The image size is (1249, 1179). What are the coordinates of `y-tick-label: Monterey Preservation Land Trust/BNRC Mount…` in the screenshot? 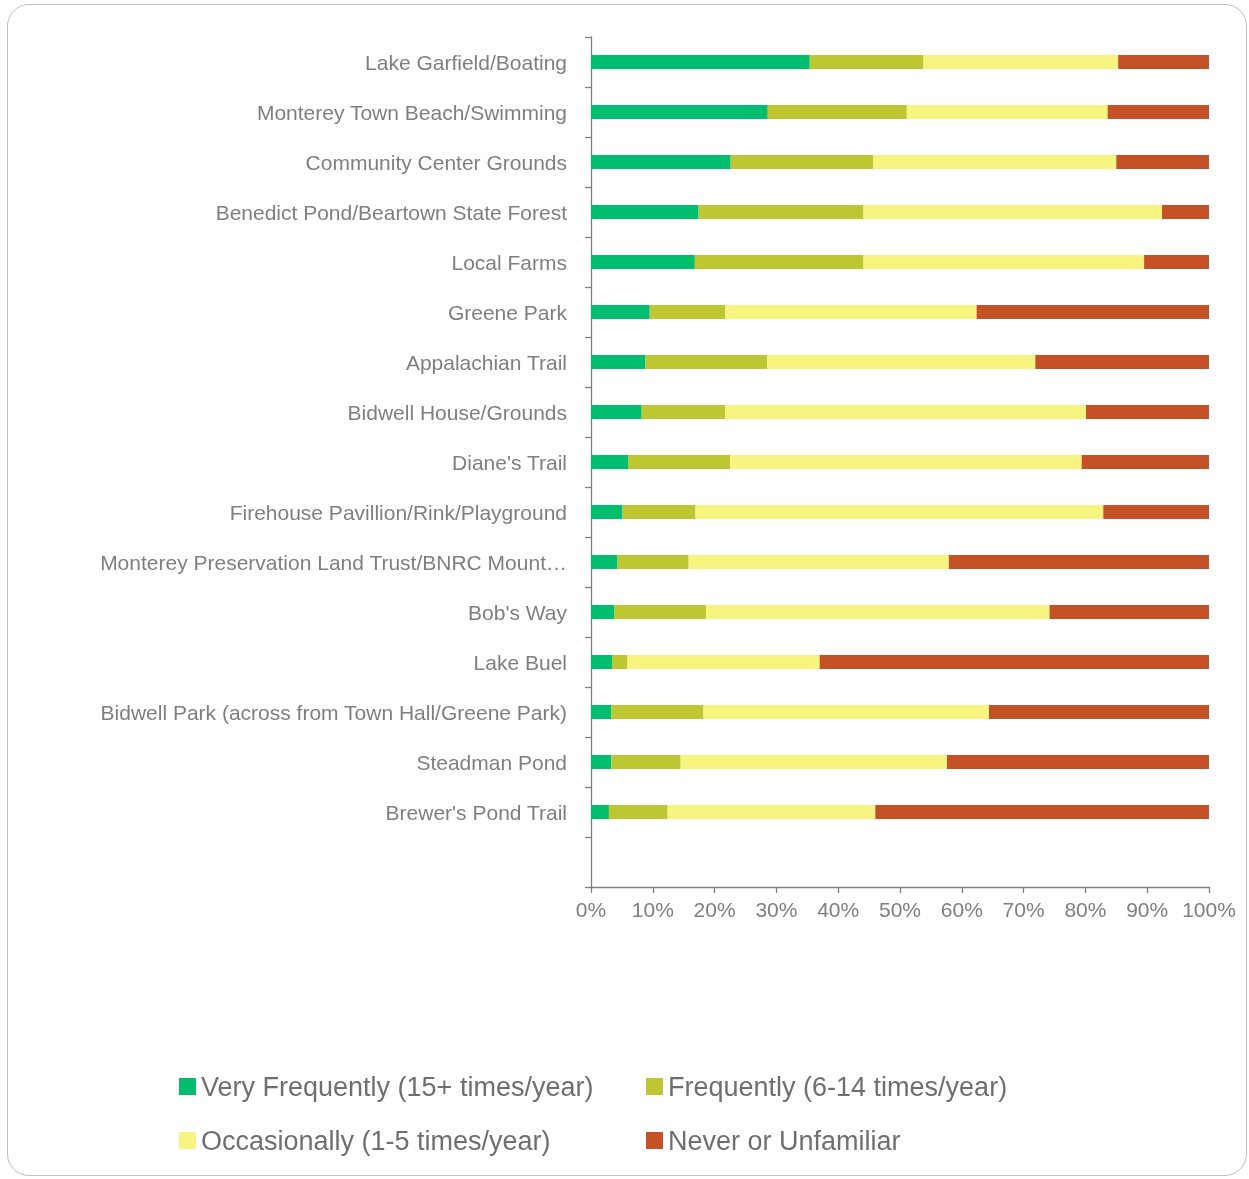 It's located at (333, 562).